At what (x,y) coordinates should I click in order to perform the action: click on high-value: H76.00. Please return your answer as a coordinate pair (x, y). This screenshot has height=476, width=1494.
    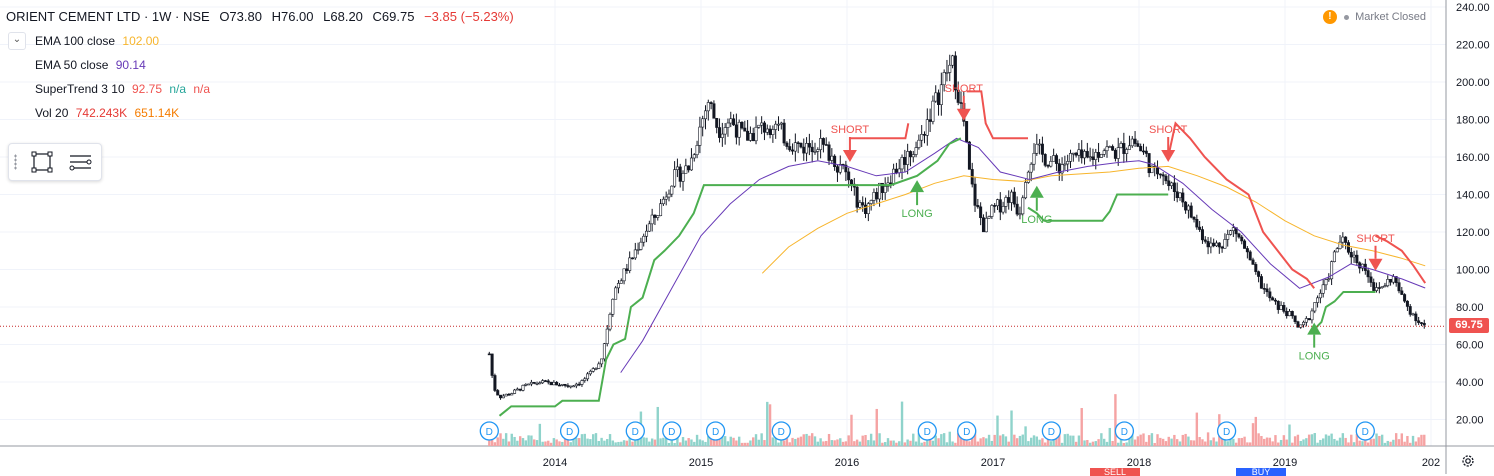
    Looking at the image, I should click on (292, 16).